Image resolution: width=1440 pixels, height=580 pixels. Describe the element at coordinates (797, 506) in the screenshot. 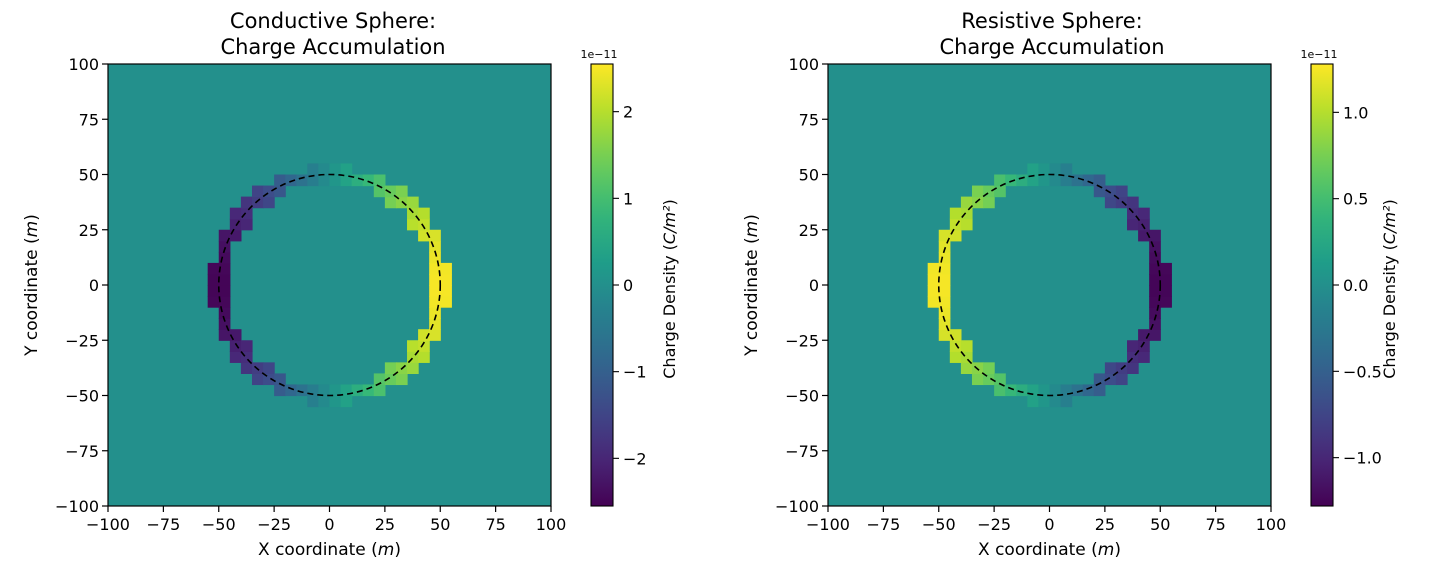

I see `y-tick-label: −100` at that location.